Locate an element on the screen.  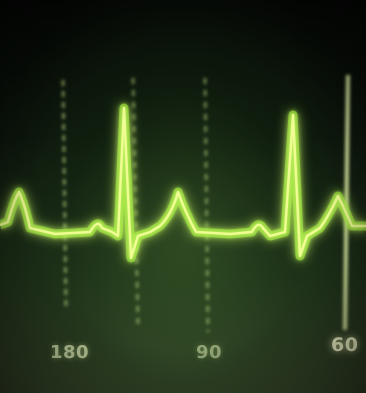
scale-label-90: 90 is located at coordinates (209, 352).